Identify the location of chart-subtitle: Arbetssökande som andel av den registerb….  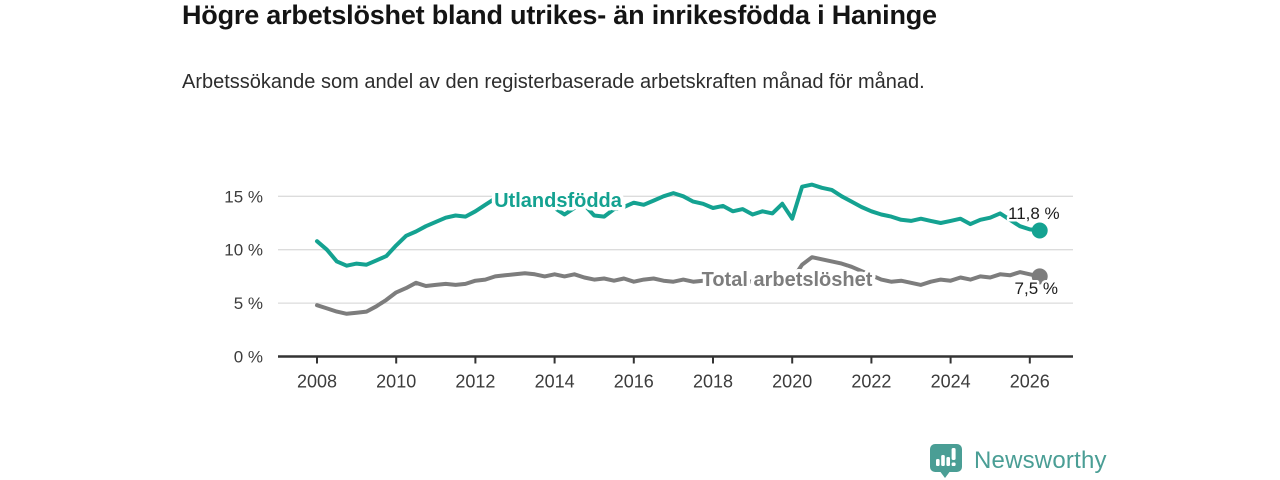
(553, 82).